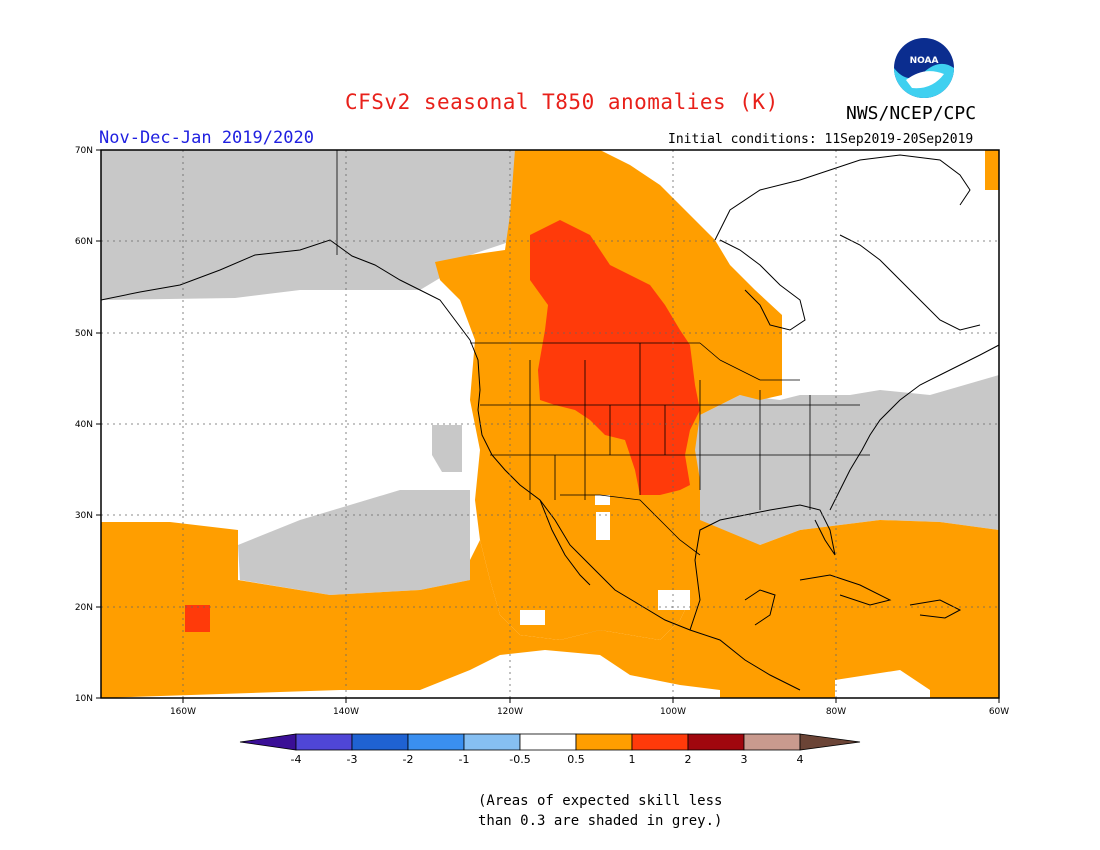 The width and height of the screenshot is (1100, 850). What do you see at coordinates (615, 357) in the screenshot?
I see `red-region-canada-plains` at bounding box center [615, 357].